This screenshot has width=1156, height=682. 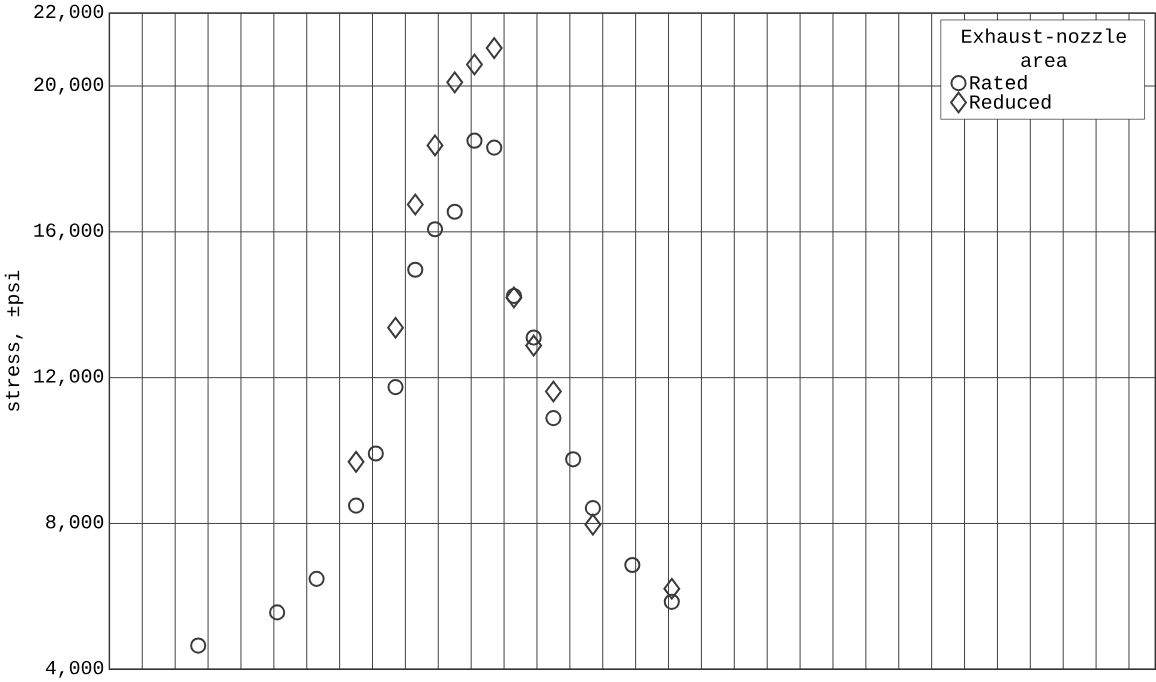 I want to click on legend-title: Exhaust-nozzle area, so click(x=1044, y=47).